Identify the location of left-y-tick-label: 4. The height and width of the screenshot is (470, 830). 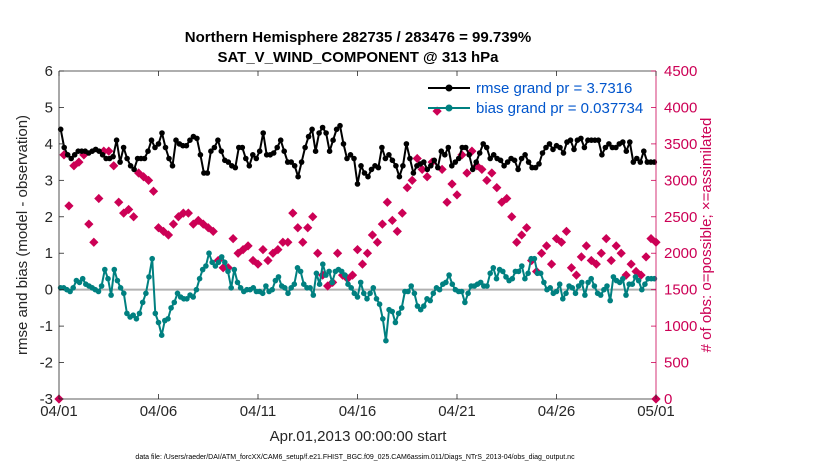
(49, 144).